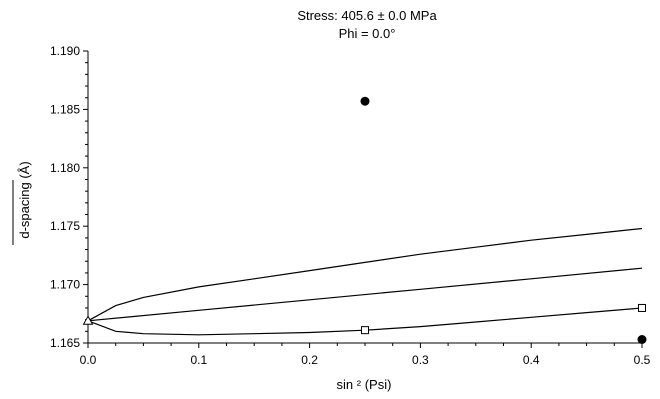 The image size is (660, 399). What do you see at coordinates (531, 360) in the screenshot?
I see `x-tick-label: 0.4` at bounding box center [531, 360].